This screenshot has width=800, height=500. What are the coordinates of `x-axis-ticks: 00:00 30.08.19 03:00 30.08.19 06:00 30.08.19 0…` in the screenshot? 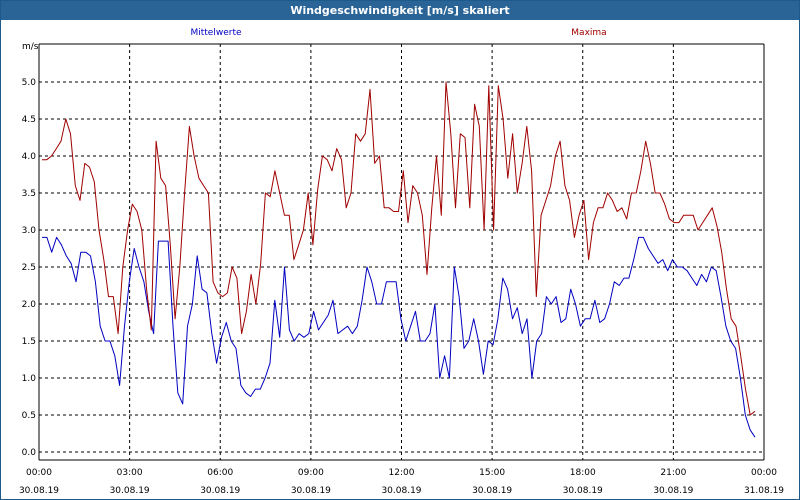 It's located at (401, 482).